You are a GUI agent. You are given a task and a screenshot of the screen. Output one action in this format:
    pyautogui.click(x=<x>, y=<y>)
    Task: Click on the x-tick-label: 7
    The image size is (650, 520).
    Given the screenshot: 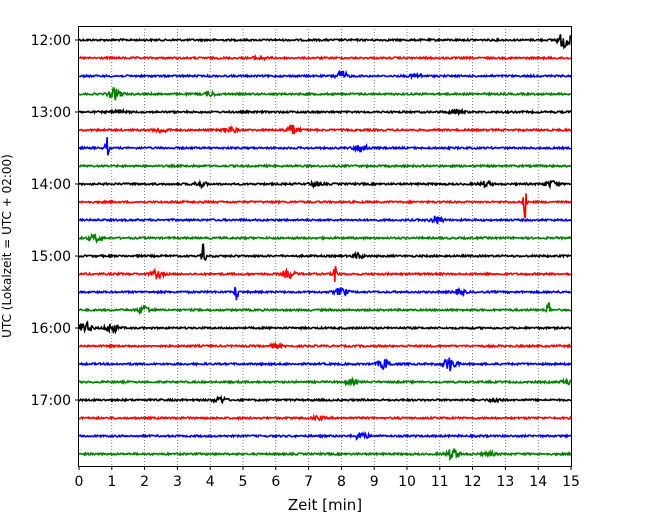 What is the action you would take?
    pyautogui.click(x=308, y=482)
    